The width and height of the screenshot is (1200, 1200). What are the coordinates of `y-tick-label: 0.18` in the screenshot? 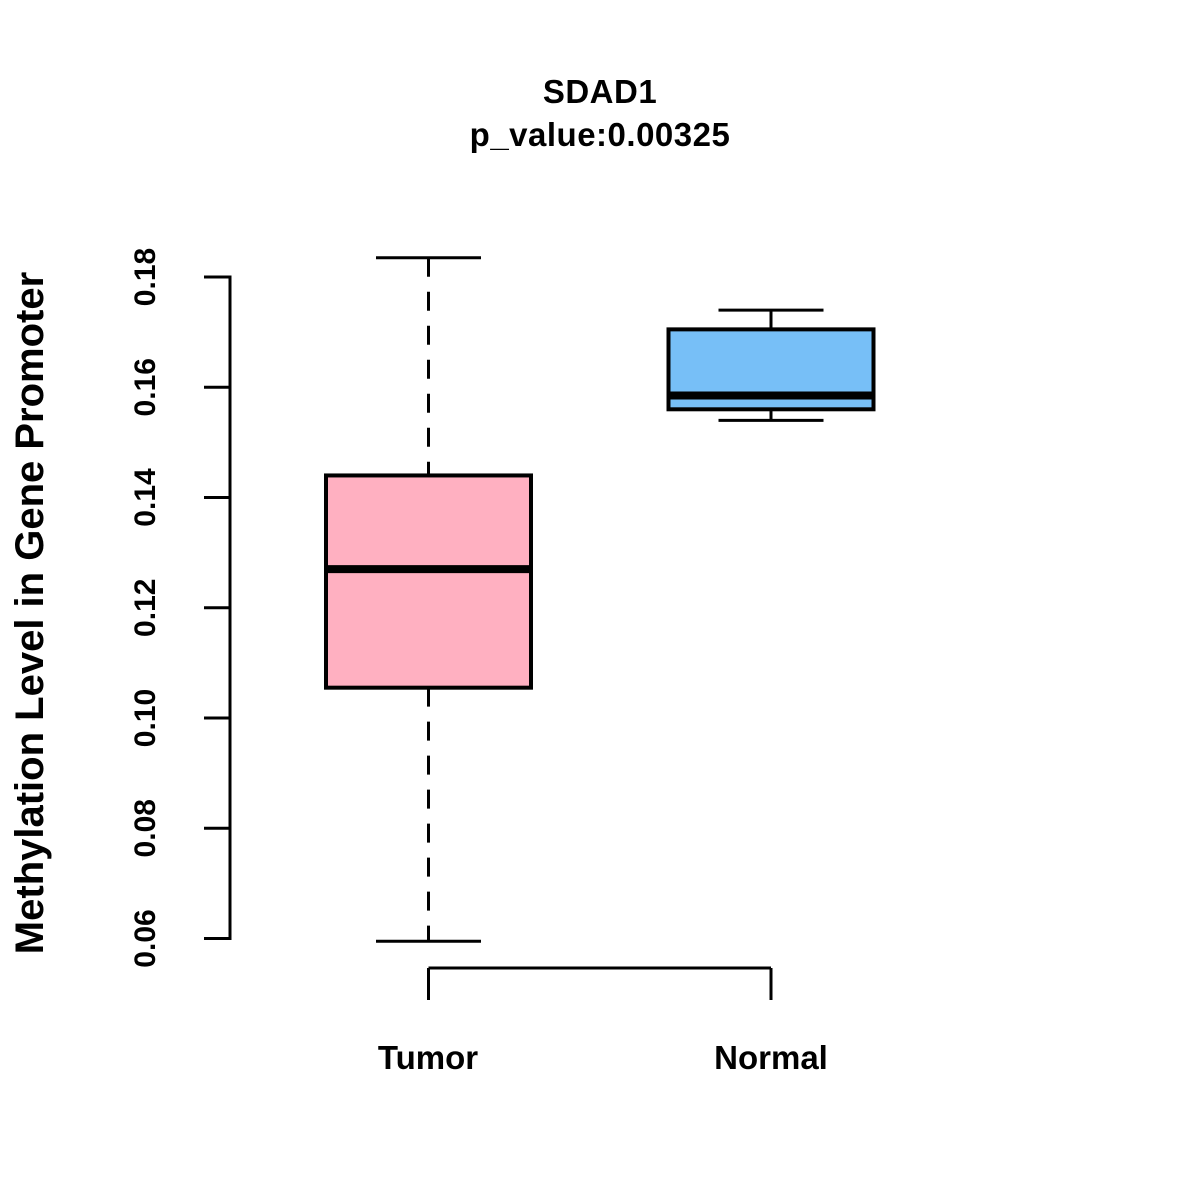 It's located at (145, 277).